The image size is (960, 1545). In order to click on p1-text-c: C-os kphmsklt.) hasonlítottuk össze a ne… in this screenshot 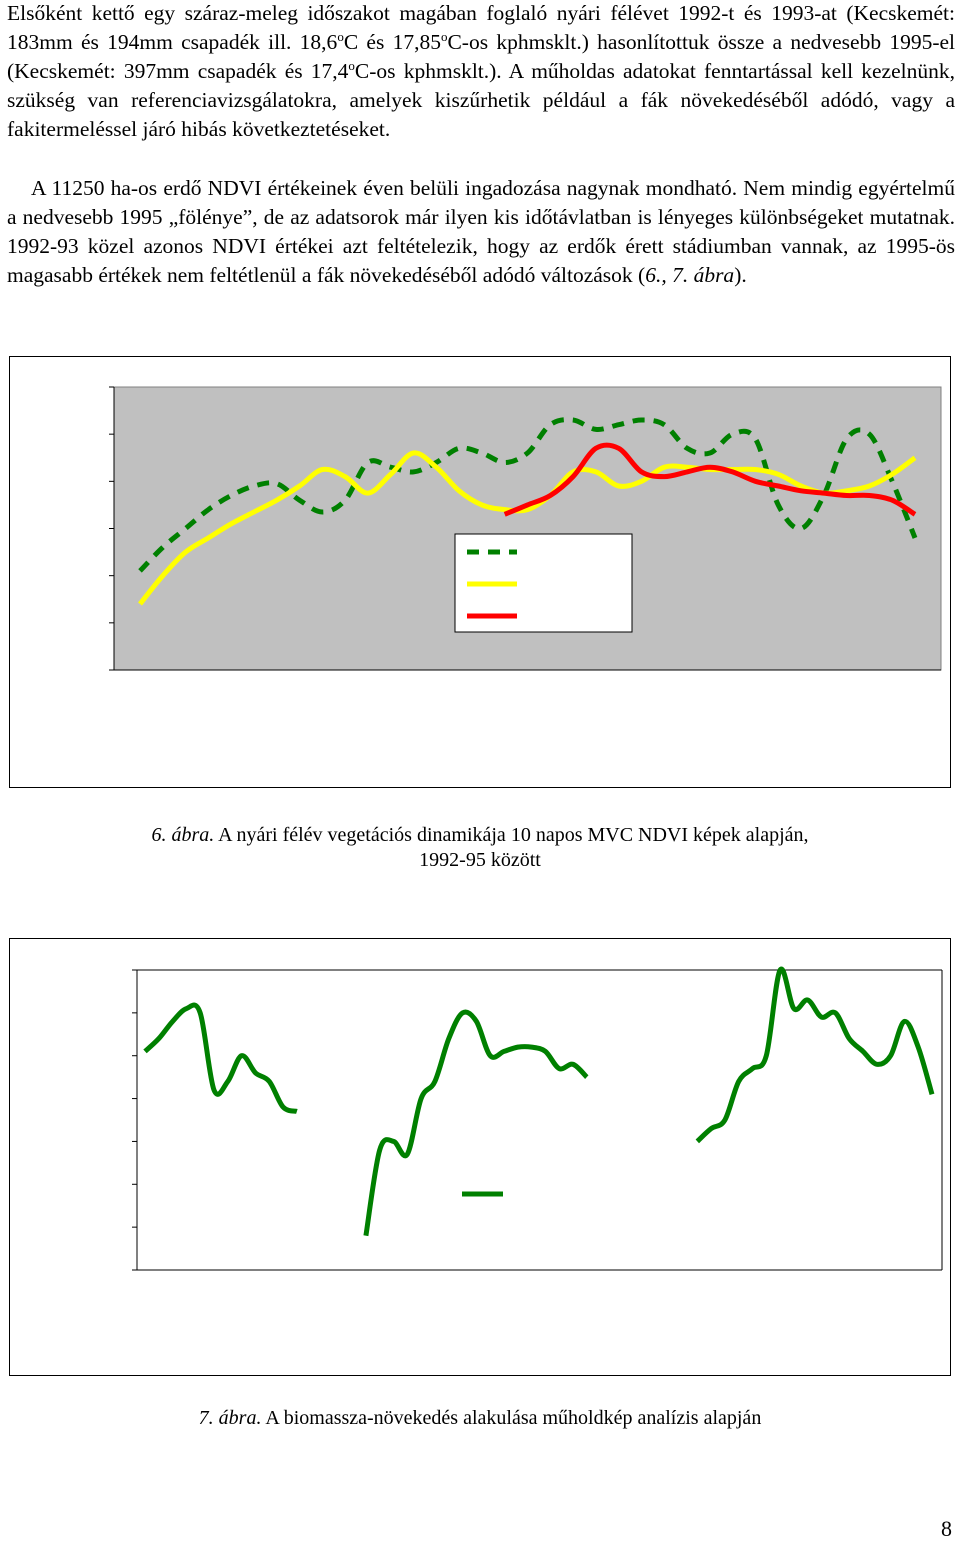, I will do `click(481, 56)`.